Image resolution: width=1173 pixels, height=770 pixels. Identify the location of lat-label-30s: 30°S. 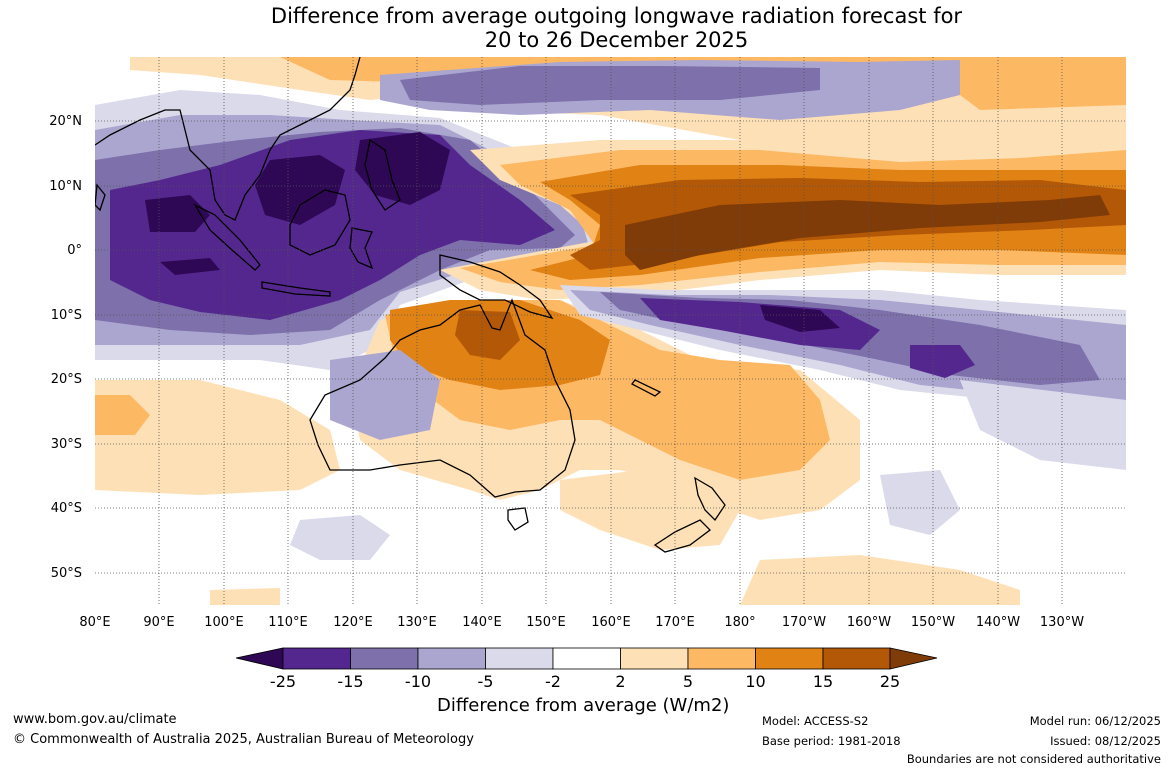
(66, 444).